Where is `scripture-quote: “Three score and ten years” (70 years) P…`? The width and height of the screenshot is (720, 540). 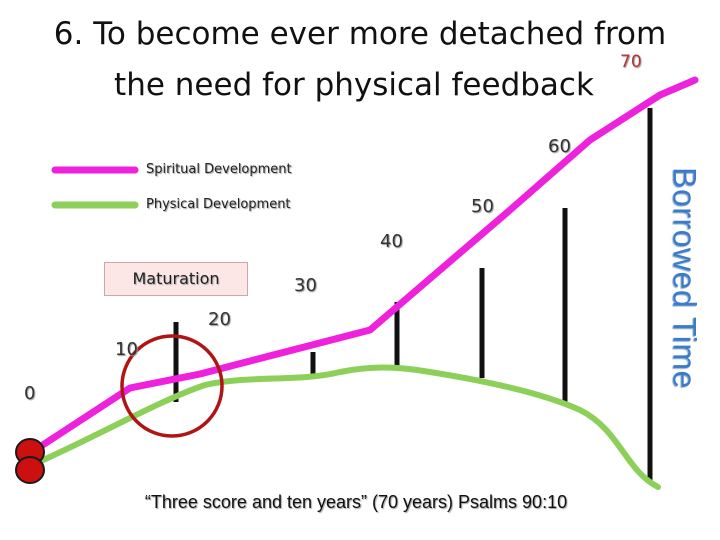
scripture-quote: “Three score and ten years” (70 years) P… is located at coordinates (356, 502).